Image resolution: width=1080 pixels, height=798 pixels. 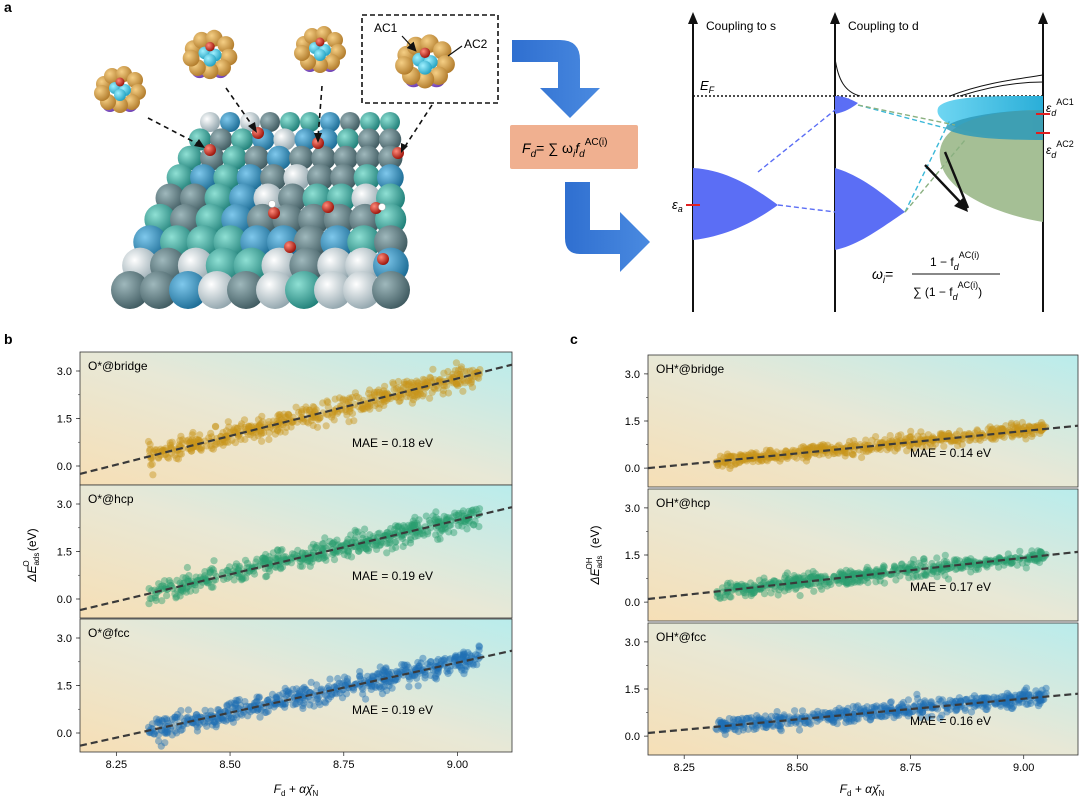 What do you see at coordinates (64, 600) in the screenshot?
I see `y-tick-label: 0.0` at bounding box center [64, 600].